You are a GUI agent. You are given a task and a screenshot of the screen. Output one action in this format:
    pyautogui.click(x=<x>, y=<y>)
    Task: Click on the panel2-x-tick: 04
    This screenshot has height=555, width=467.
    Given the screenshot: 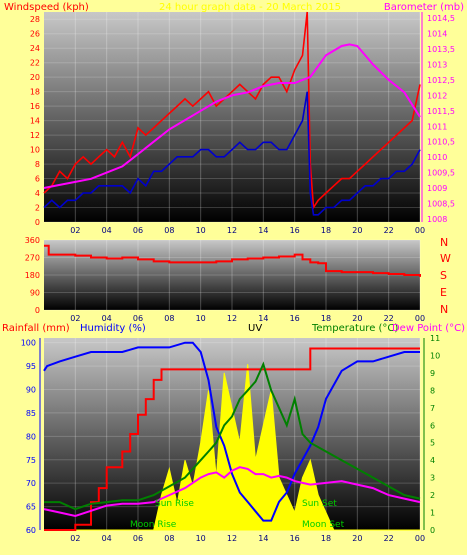 What is the action you would take?
    pyautogui.click(x=107, y=318)
    